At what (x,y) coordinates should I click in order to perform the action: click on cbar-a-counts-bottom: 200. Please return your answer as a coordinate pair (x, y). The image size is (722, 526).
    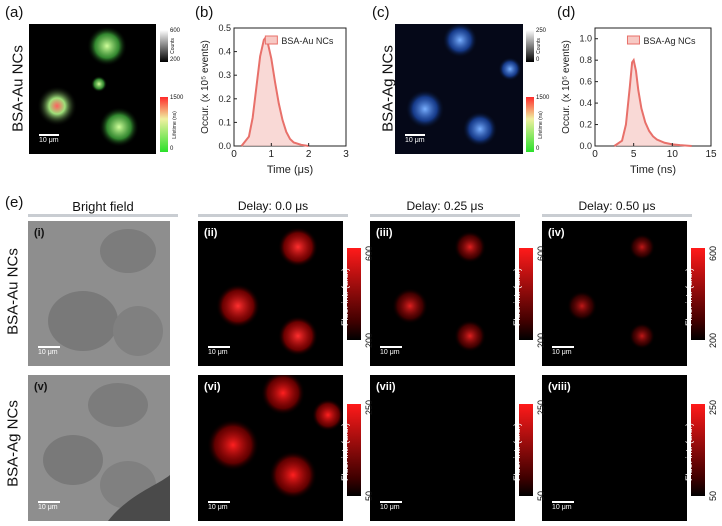
    Looking at the image, I should click on (175, 60).